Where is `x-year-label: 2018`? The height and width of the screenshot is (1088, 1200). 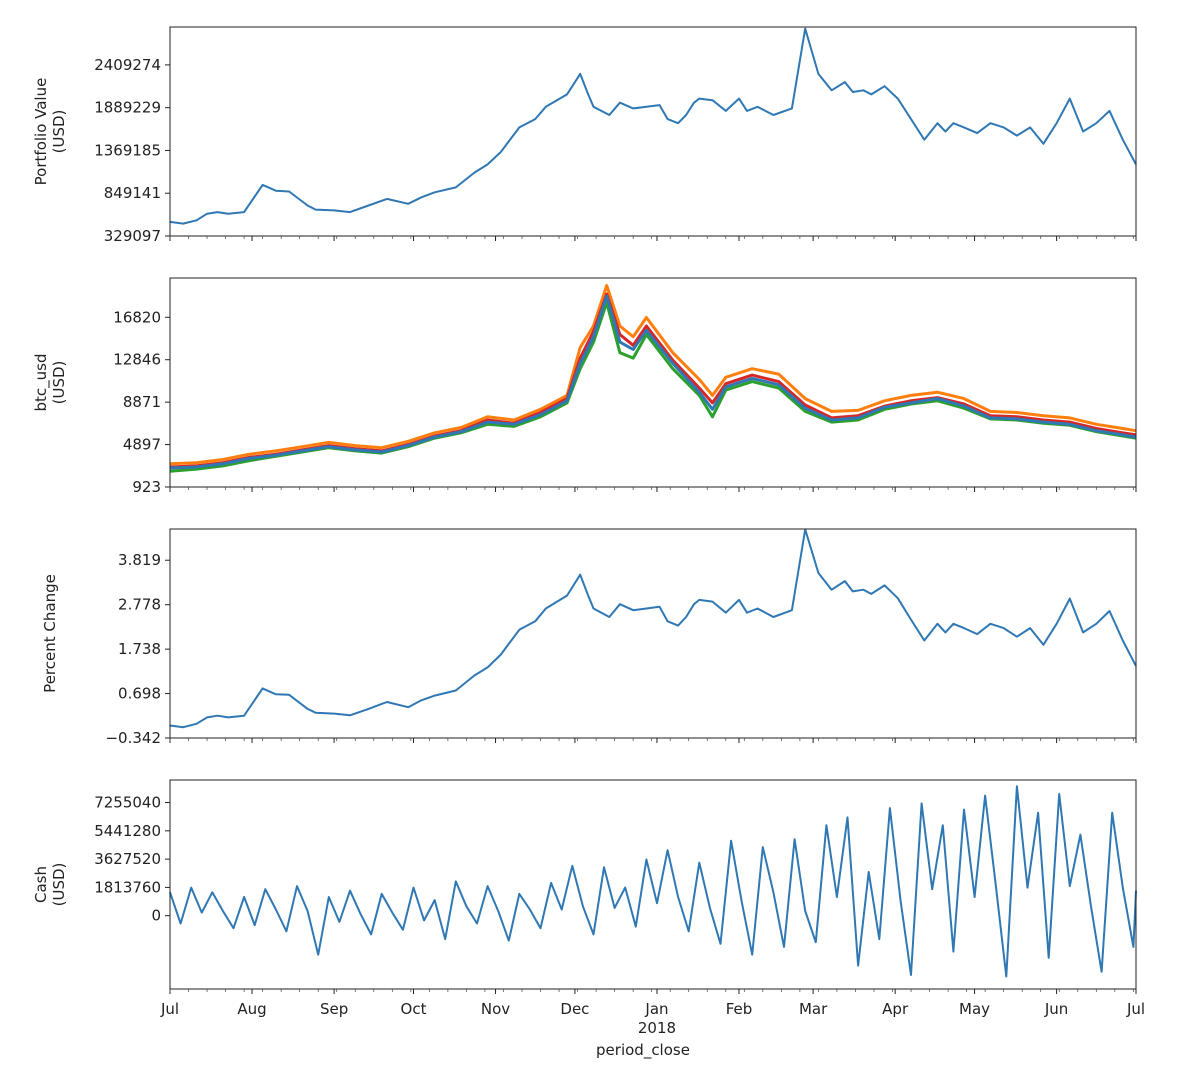 x-year-label: 2018 is located at coordinates (657, 1028).